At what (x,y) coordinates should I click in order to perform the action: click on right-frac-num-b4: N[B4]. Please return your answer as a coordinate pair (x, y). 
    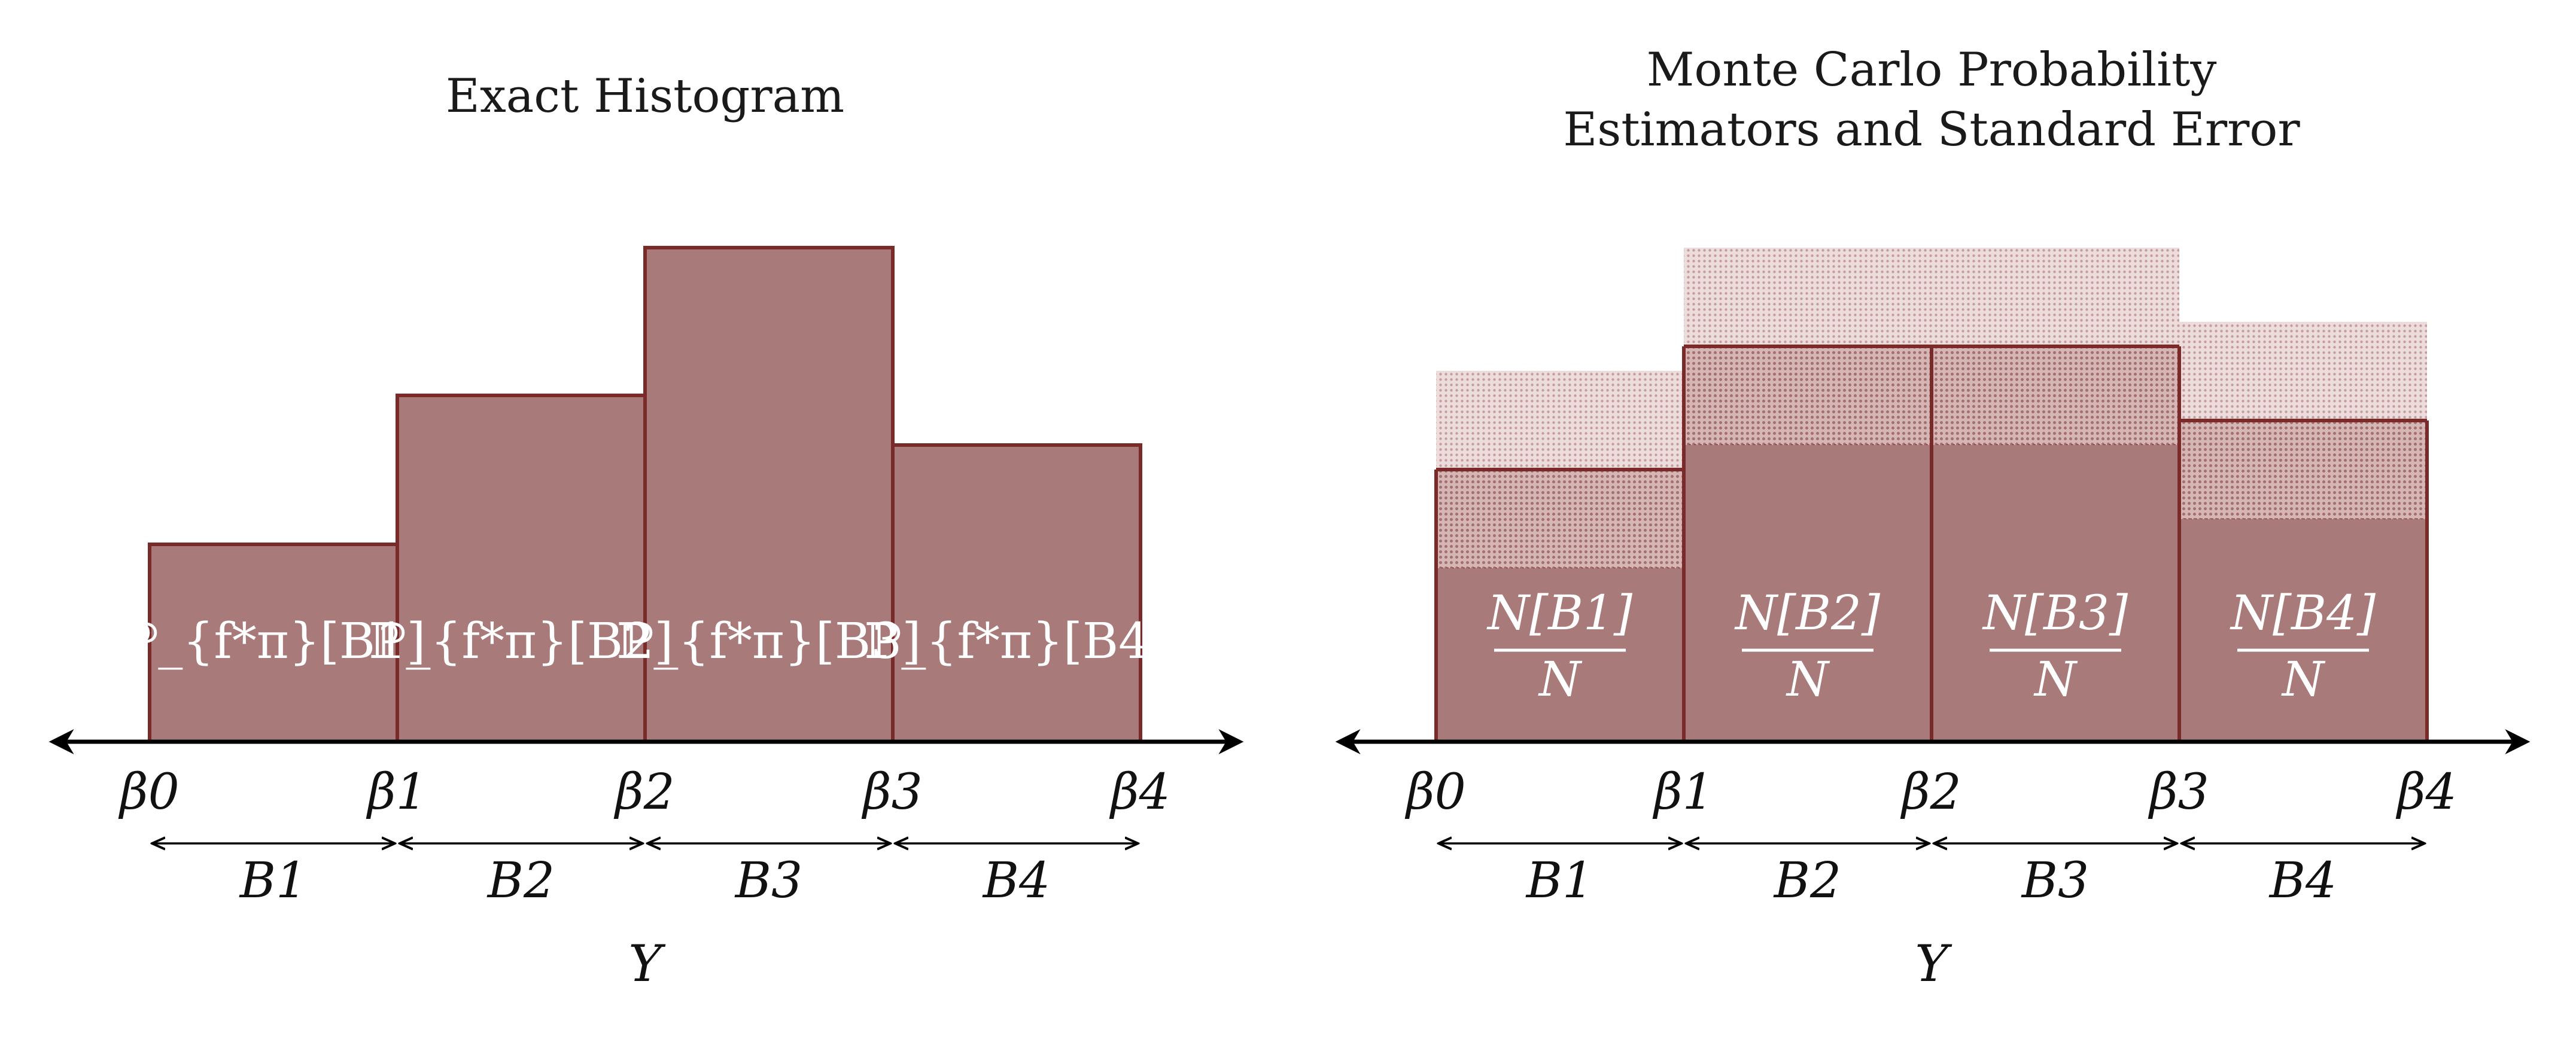
    Looking at the image, I should click on (2303, 613).